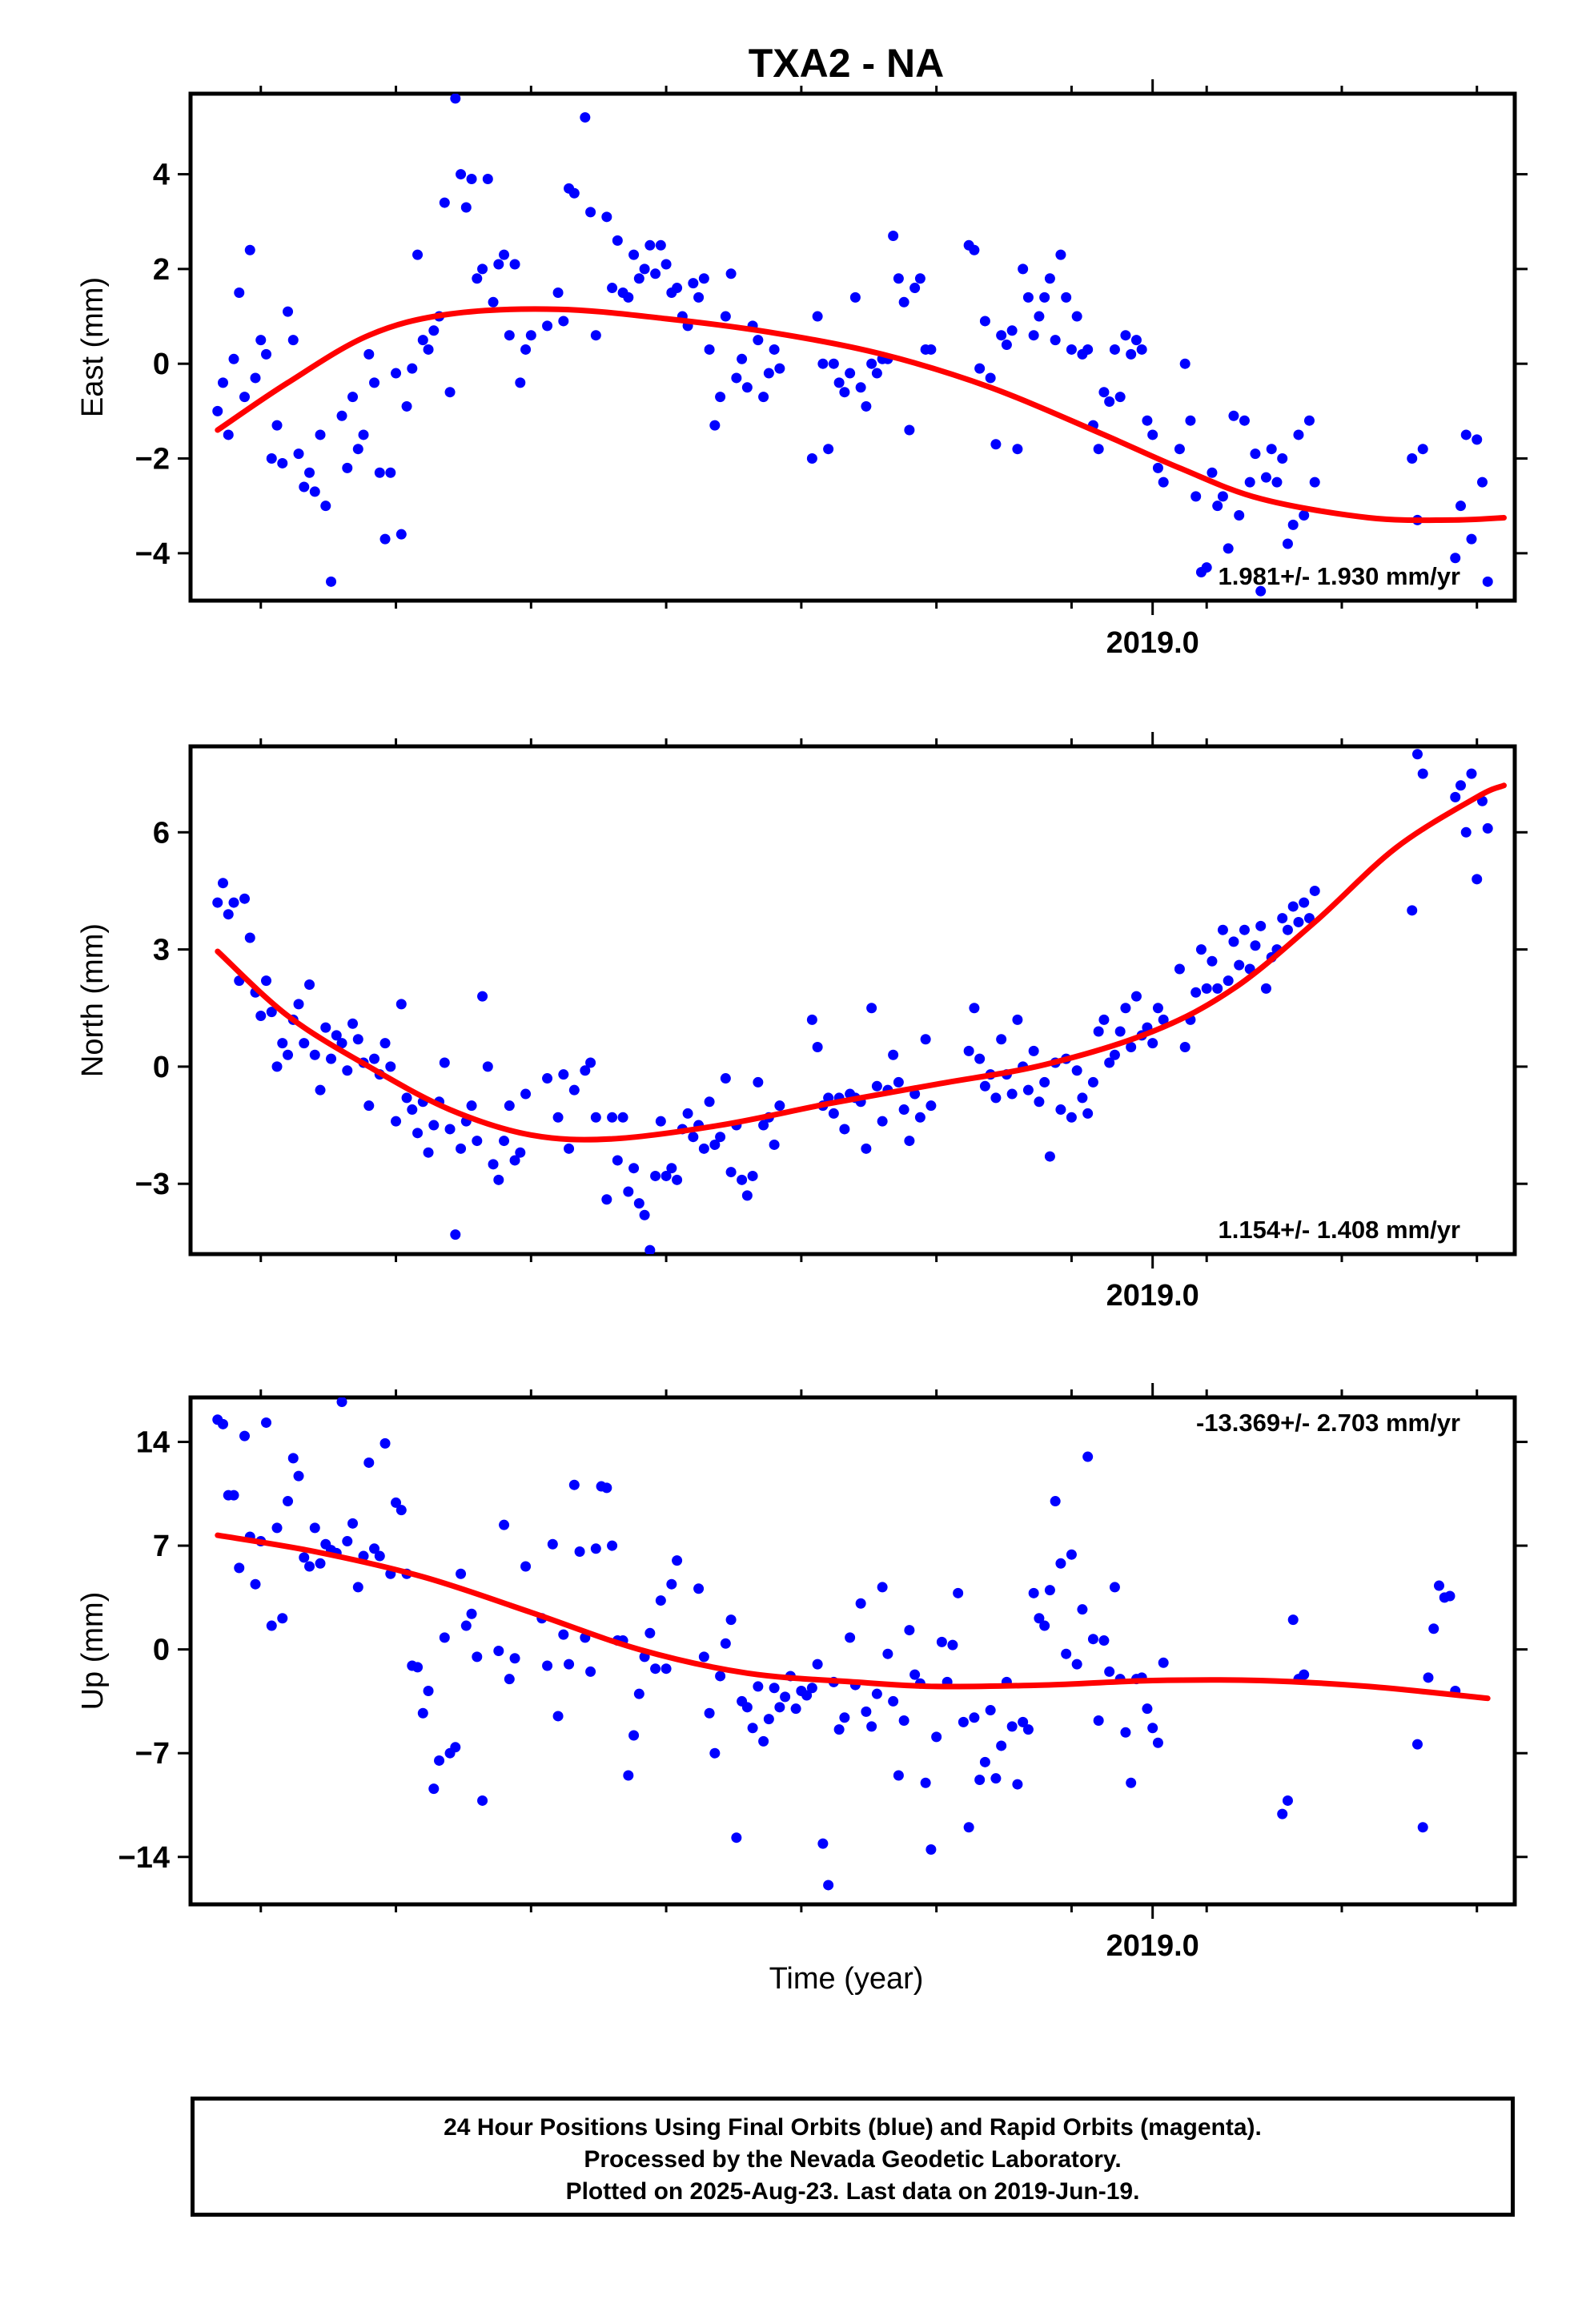 The width and height of the screenshot is (1582, 2324). Describe the element at coordinates (152, 459) in the screenshot. I see `east-y-tick-label: −2` at that location.